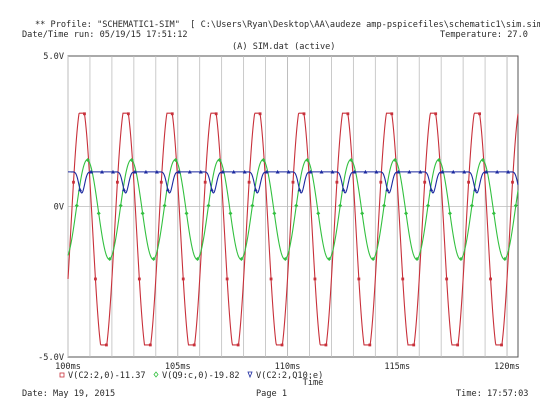 The width and height of the screenshot is (540, 407). I want to click on legend-label-3: V(C2:2,Q10:e), so click(289, 376).